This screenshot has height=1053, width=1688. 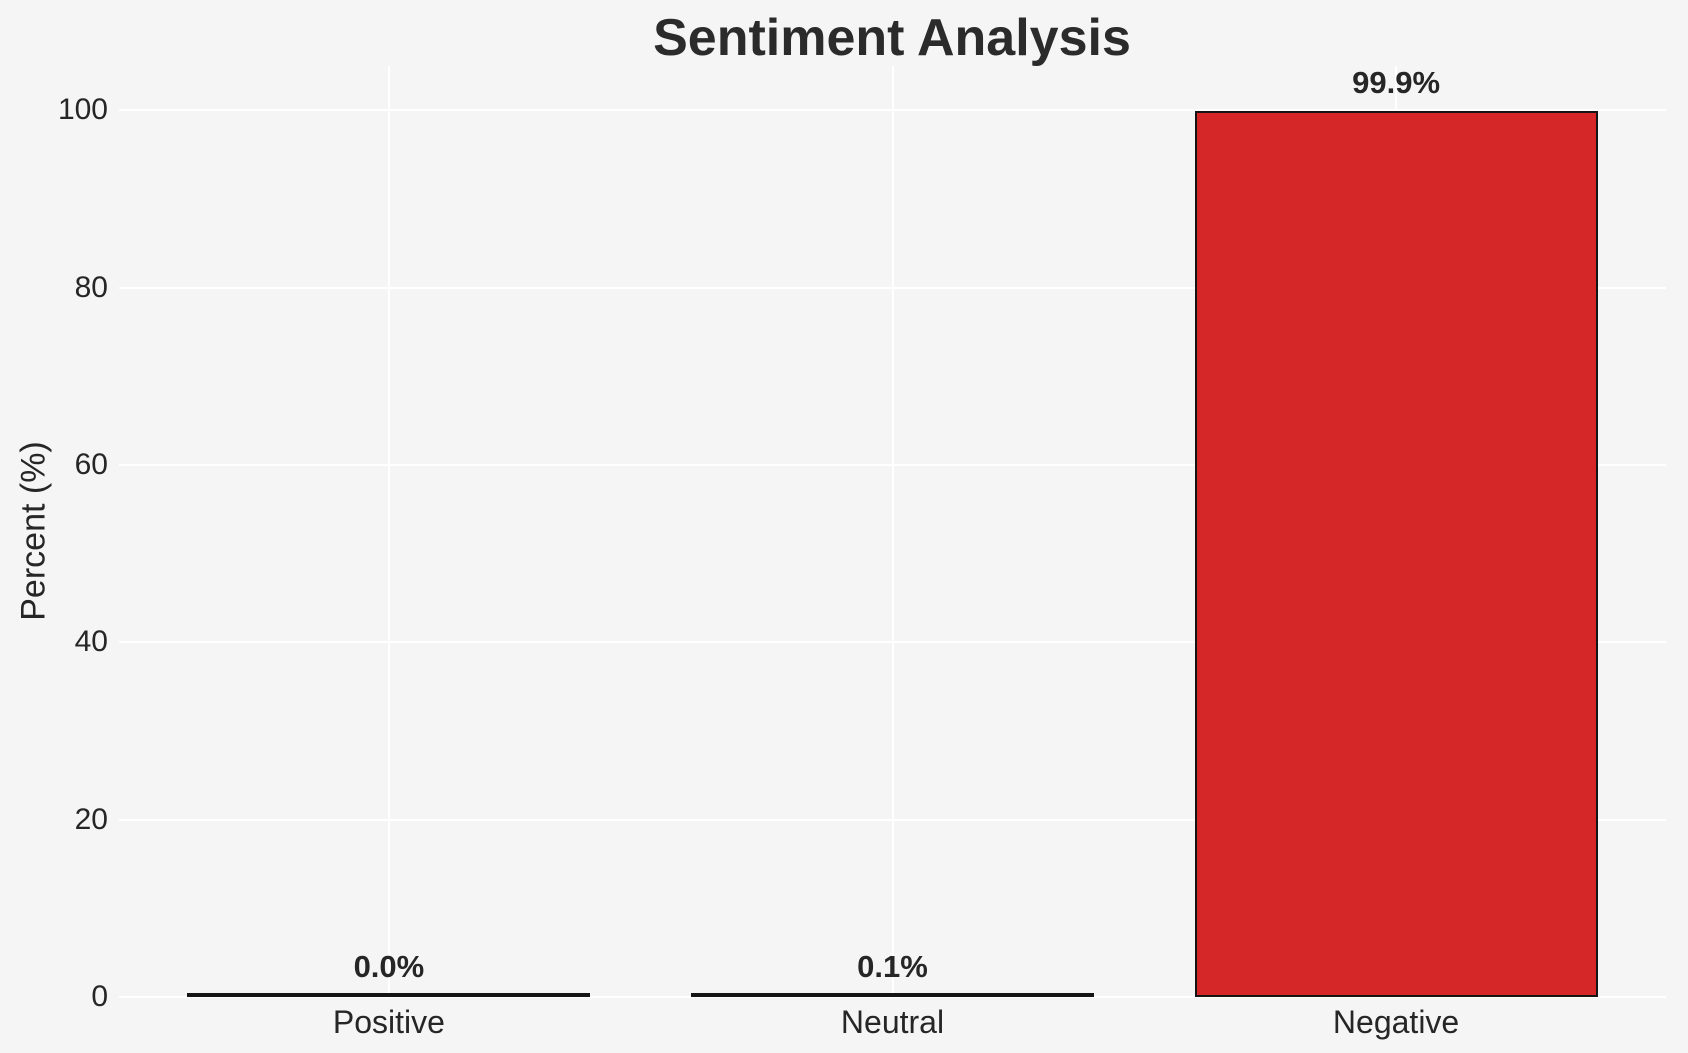 I want to click on bar-positive, so click(x=388, y=995).